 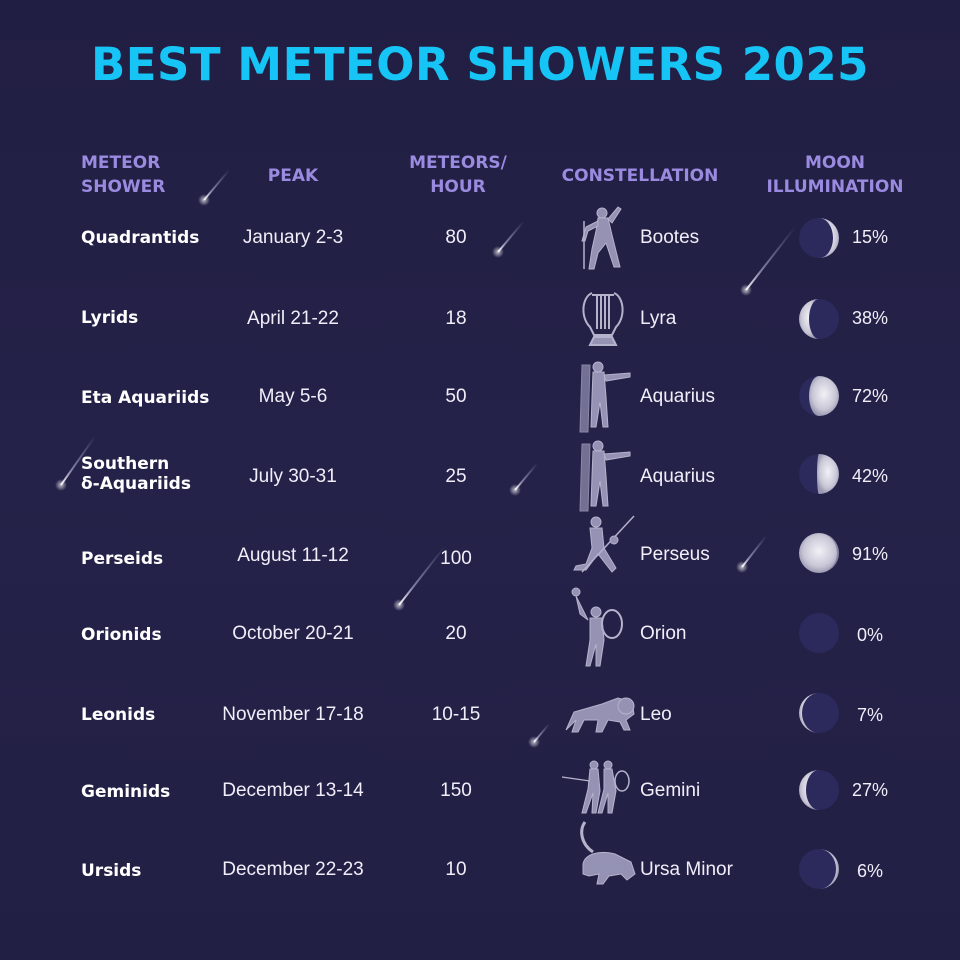 What do you see at coordinates (456, 714) in the screenshot?
I see `meteors-per-hour: 10-15` at bounding box center [456, 714].